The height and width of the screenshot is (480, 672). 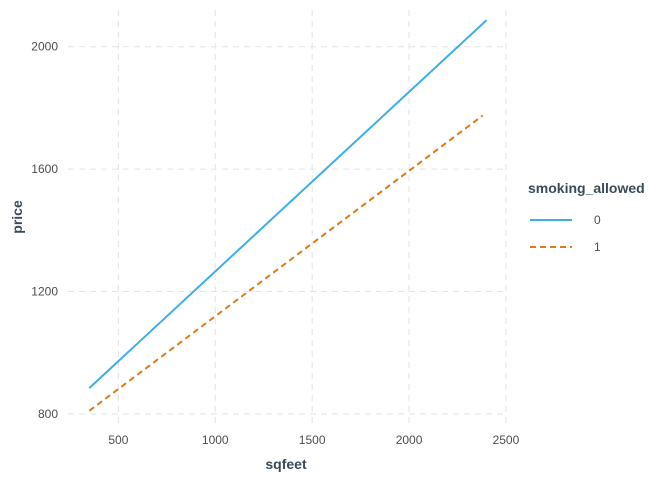 I want to click on x-tick-label: 2000, so click(x=409, y=440).